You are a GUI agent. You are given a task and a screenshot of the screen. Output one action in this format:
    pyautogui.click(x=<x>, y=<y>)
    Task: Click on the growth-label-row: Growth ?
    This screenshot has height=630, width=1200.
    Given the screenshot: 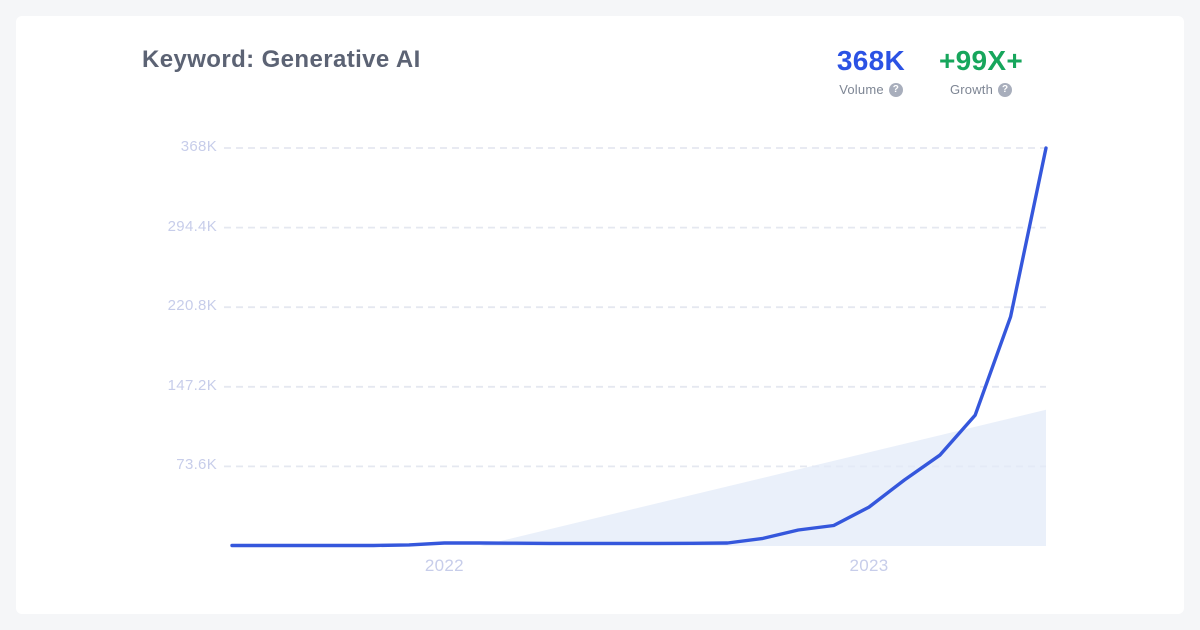 What is the action you would take?
    pyautogui.click(x=981, y=89)
    